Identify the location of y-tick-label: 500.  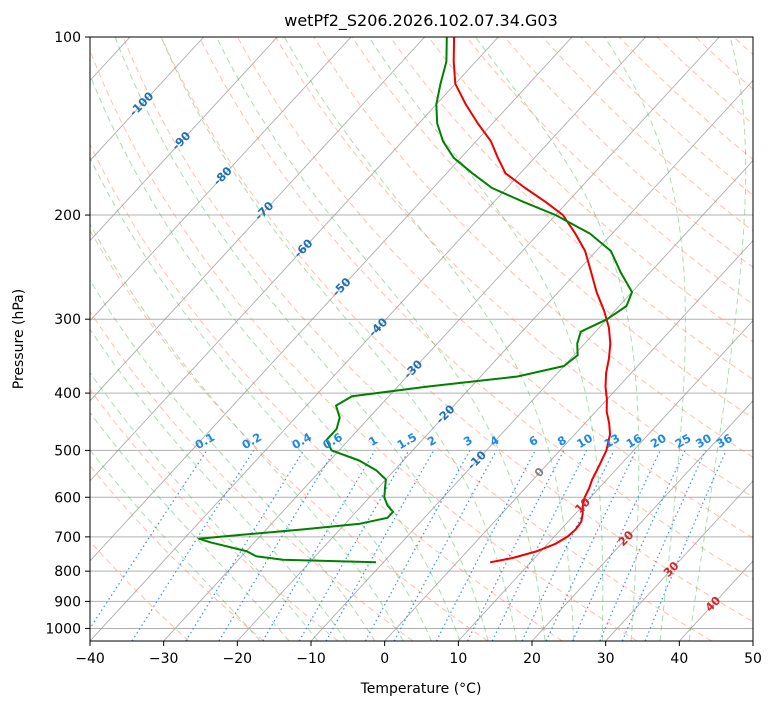
(67, 451).